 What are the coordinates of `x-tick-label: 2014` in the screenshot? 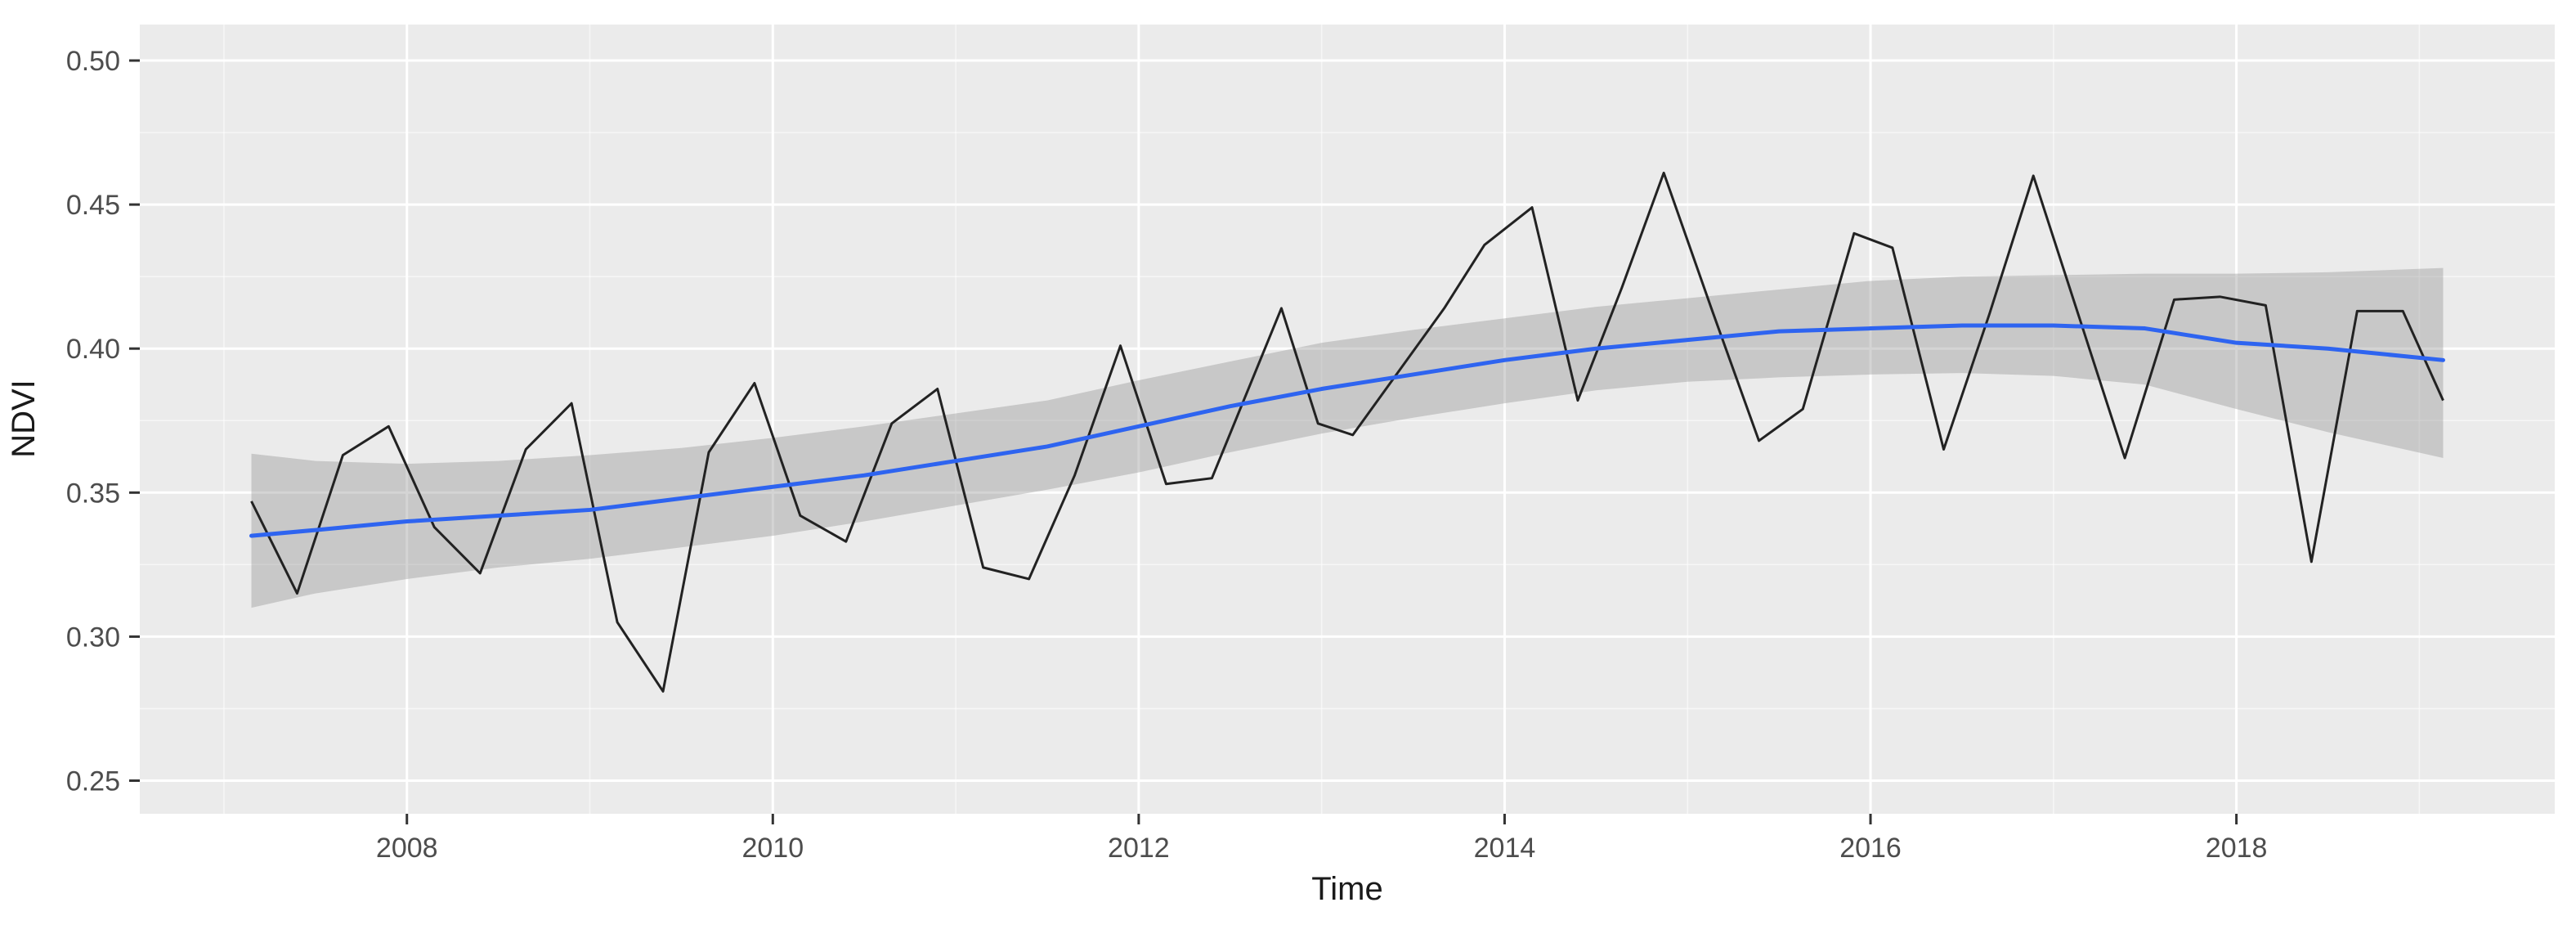 It's located at (1505, 848).